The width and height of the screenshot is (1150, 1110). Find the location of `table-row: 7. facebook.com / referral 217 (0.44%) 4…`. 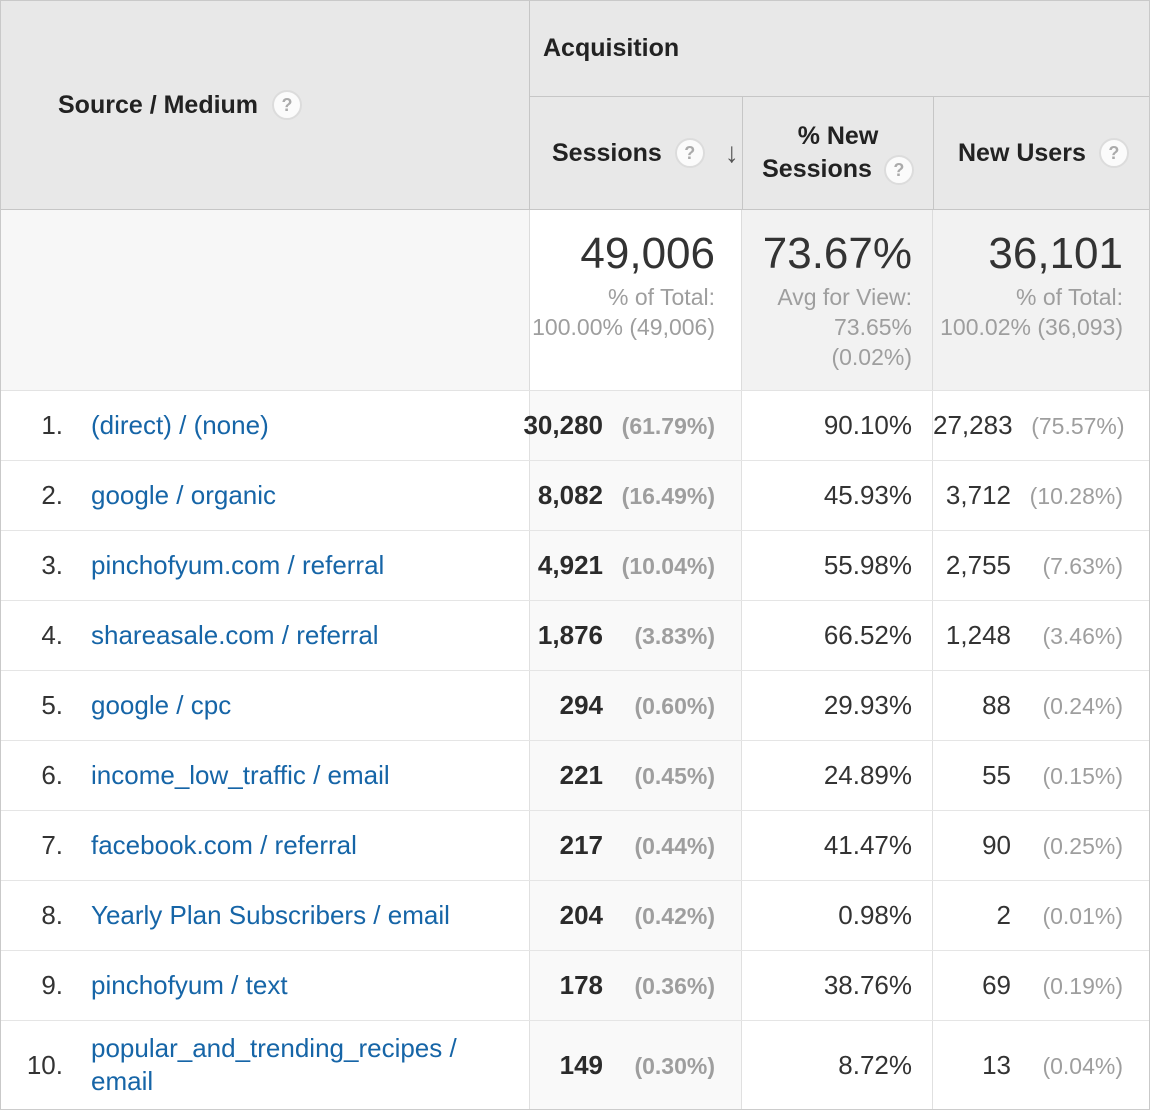

table-row: 7. facebook.com / referral 217 (0.44%) 4… is located at coordinates (575, 846).